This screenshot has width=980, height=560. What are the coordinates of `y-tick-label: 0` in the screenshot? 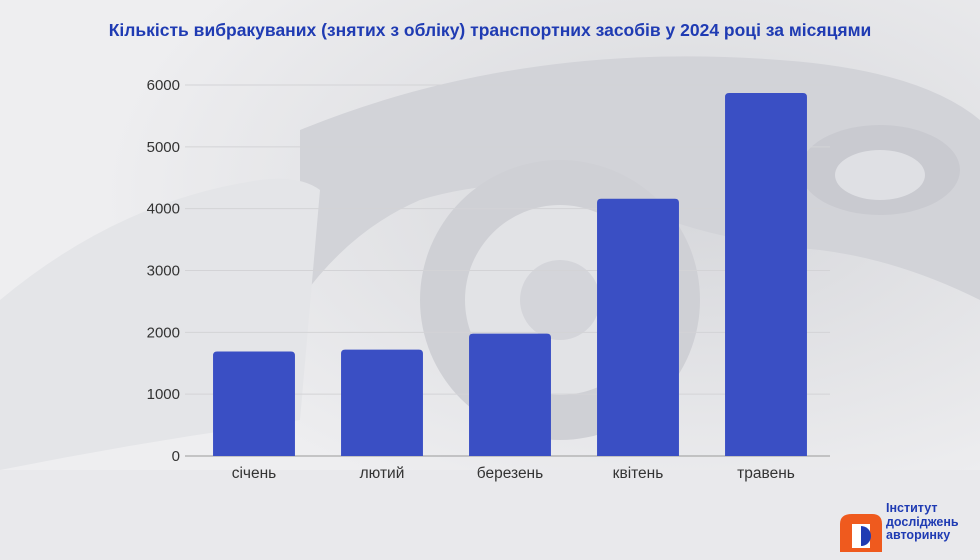 It's located at (176, 456).